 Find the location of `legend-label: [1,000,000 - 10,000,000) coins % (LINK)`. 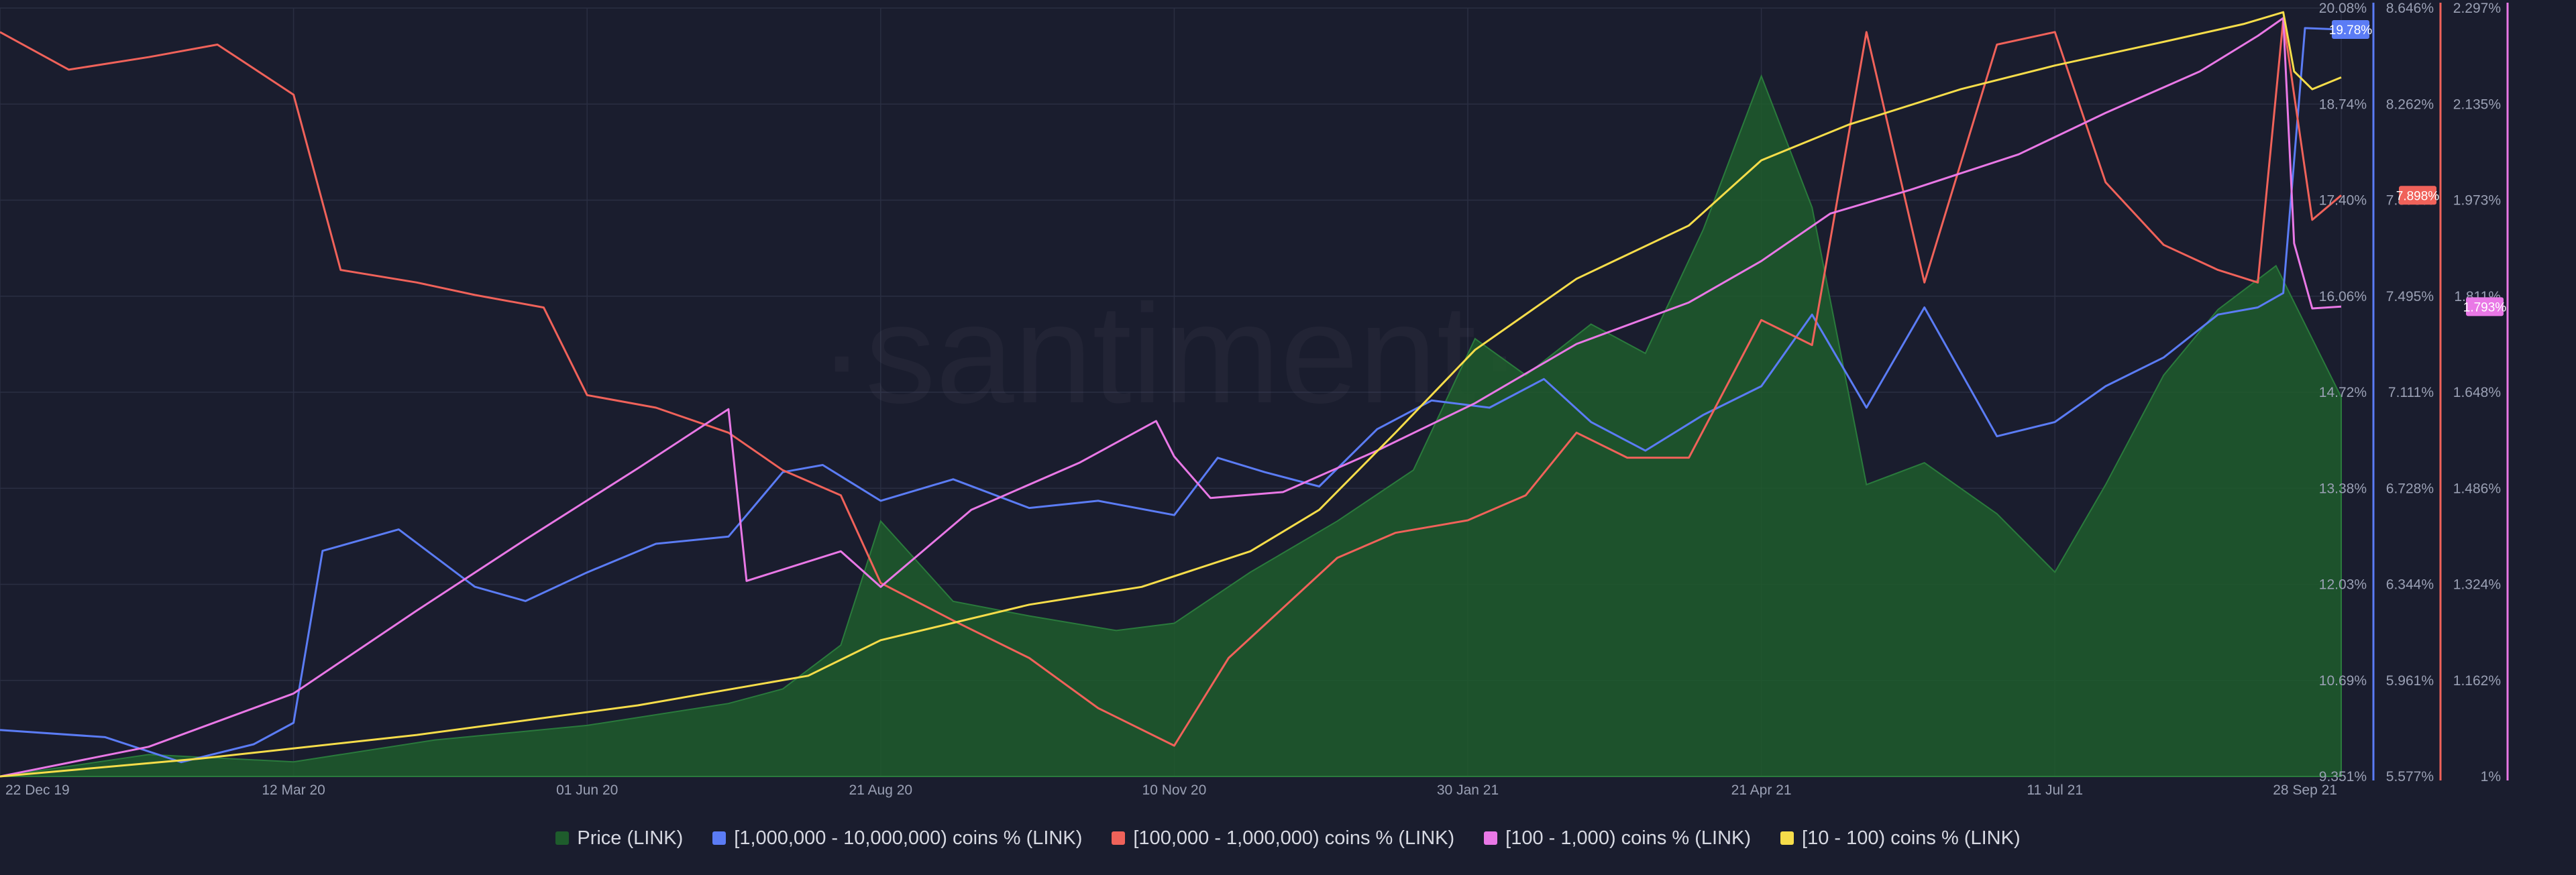

legend-label: [1,000,000 - 10,000,000) coins % (LINK) is located at coordinates (908, 838).